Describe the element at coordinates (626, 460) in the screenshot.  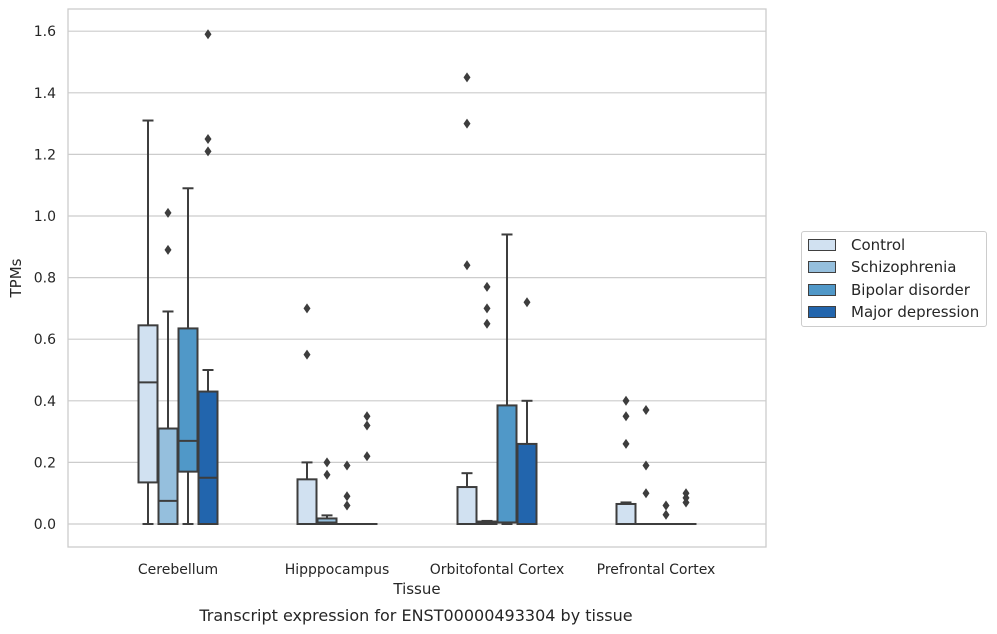
I see `box-control-prefrontal-cortex` at that location.